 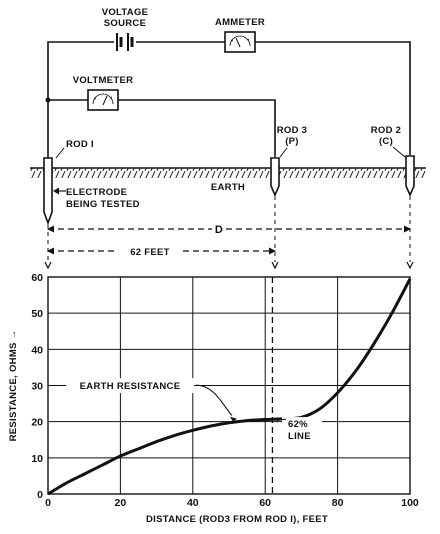 What do you see at coordinates (240, 42) in the screenshot?
I see `ammeter-icon` at bounding box center [240, 42].